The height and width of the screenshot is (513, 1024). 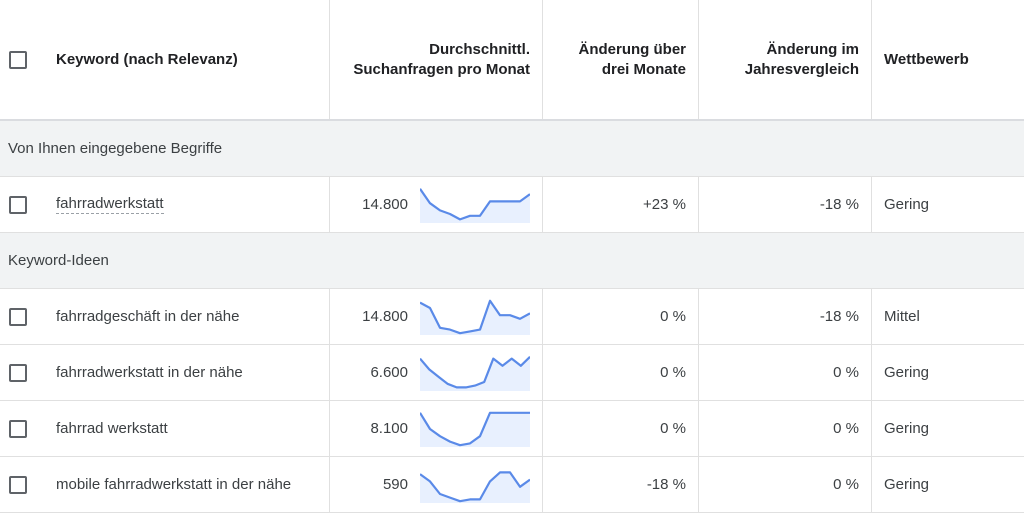 What do you see at coordinates (148, 316) in the screenshot?
I see `keyword-text: fahrradgeschäft in der nähe` at bounding box center [148, 316].